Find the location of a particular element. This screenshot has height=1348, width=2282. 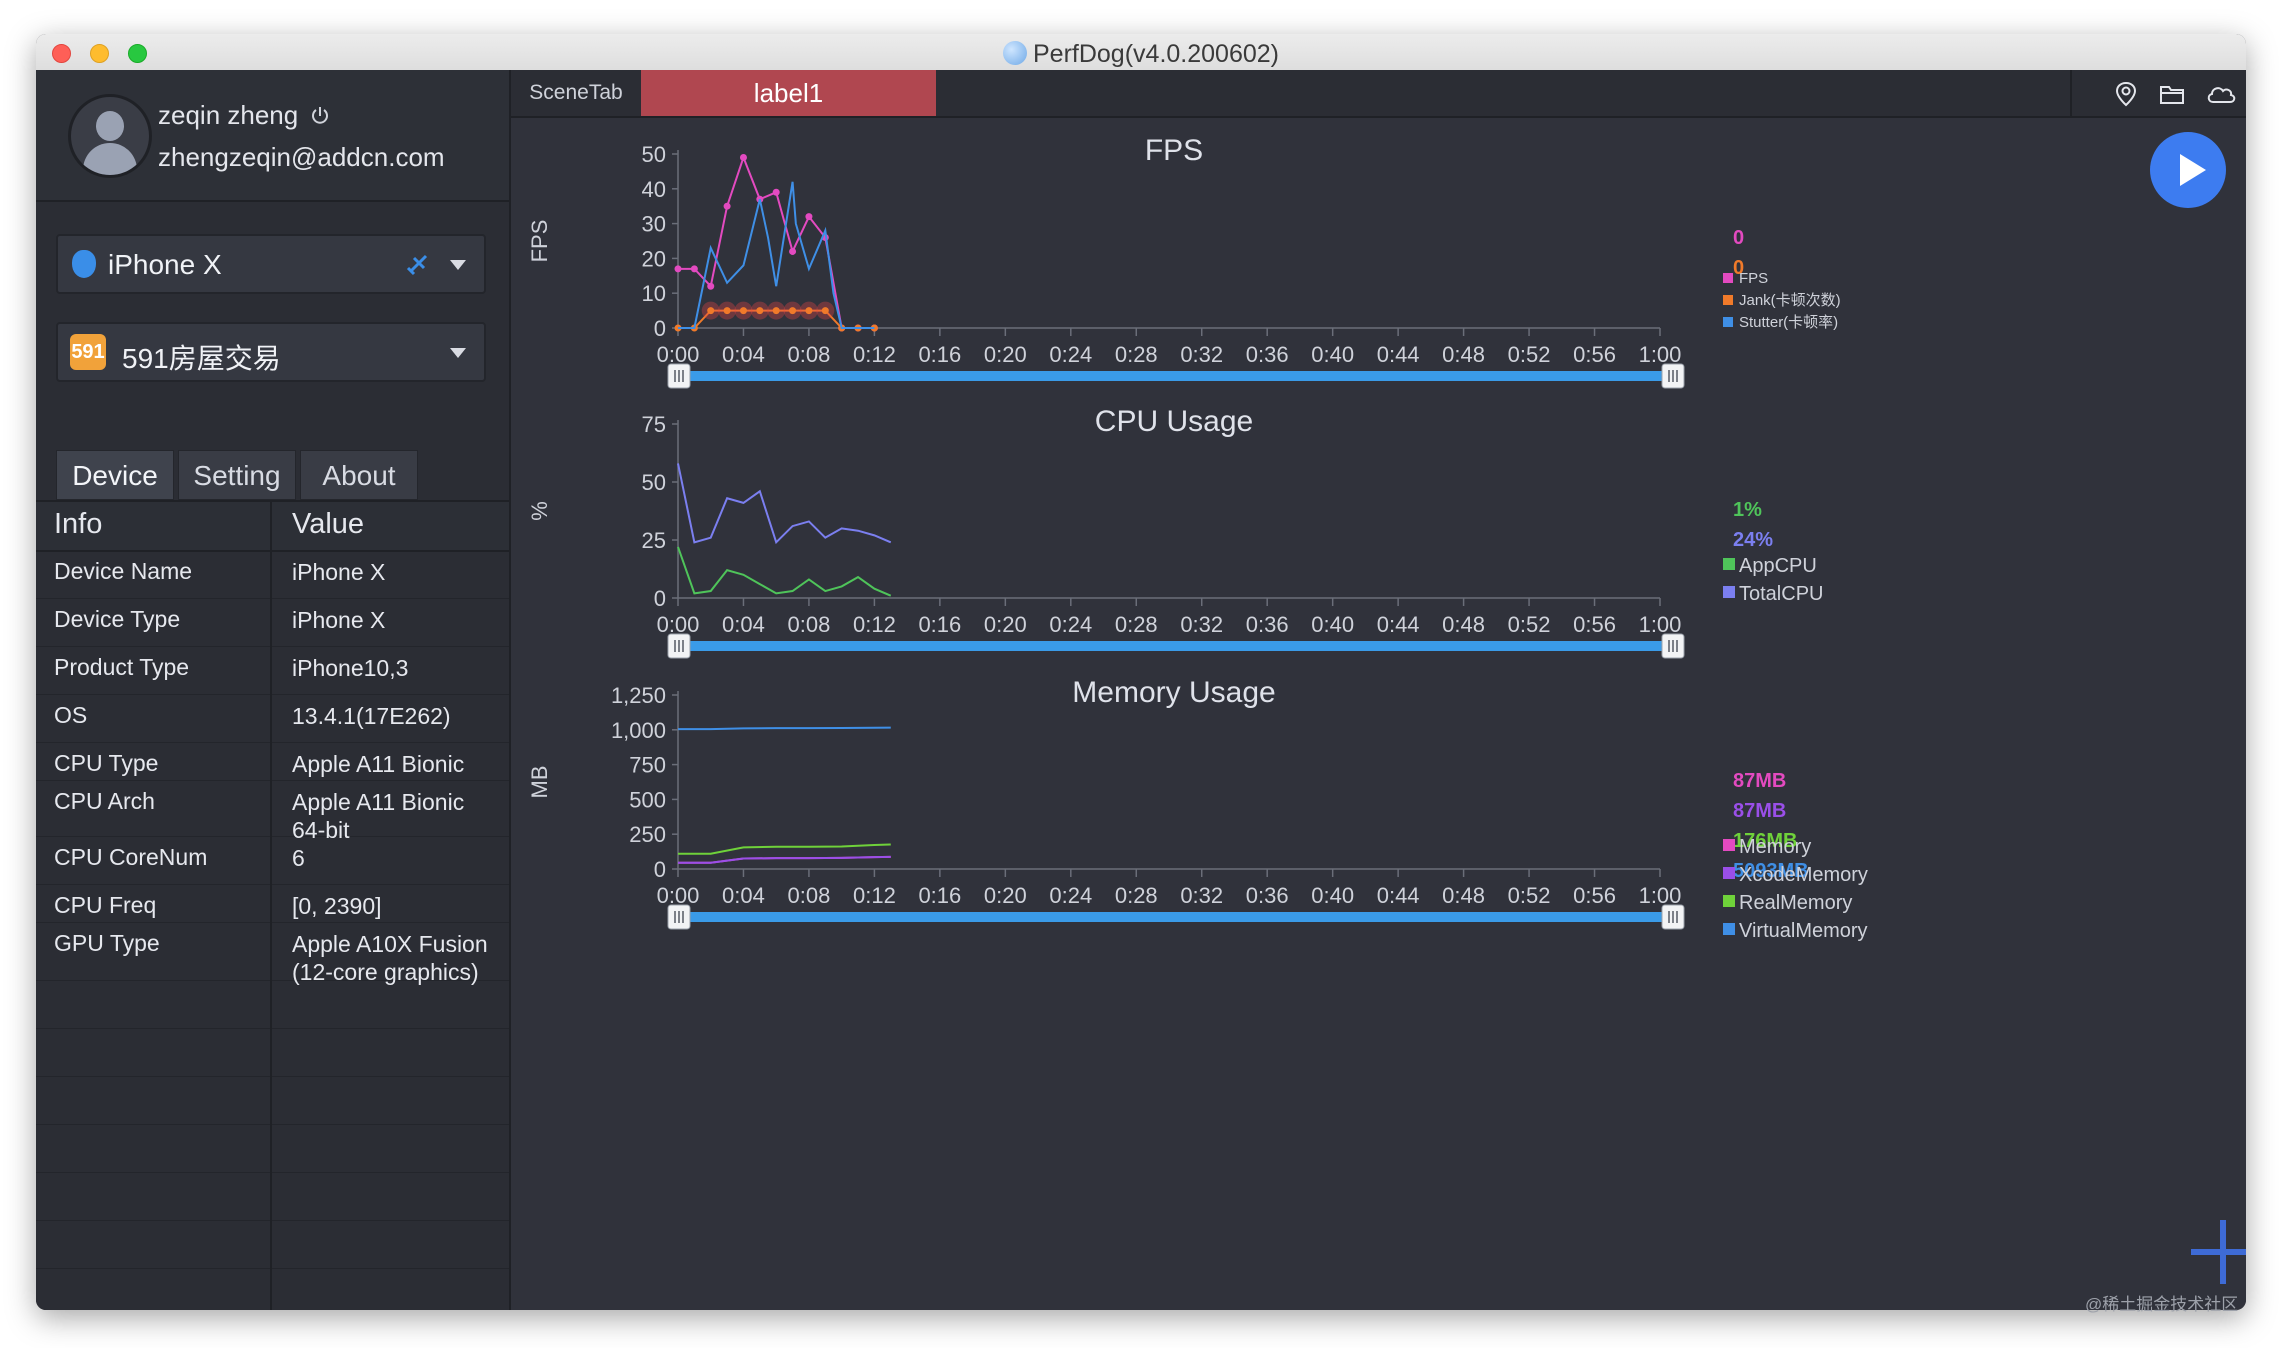

close-window-button is located at coordinates (61, 53).